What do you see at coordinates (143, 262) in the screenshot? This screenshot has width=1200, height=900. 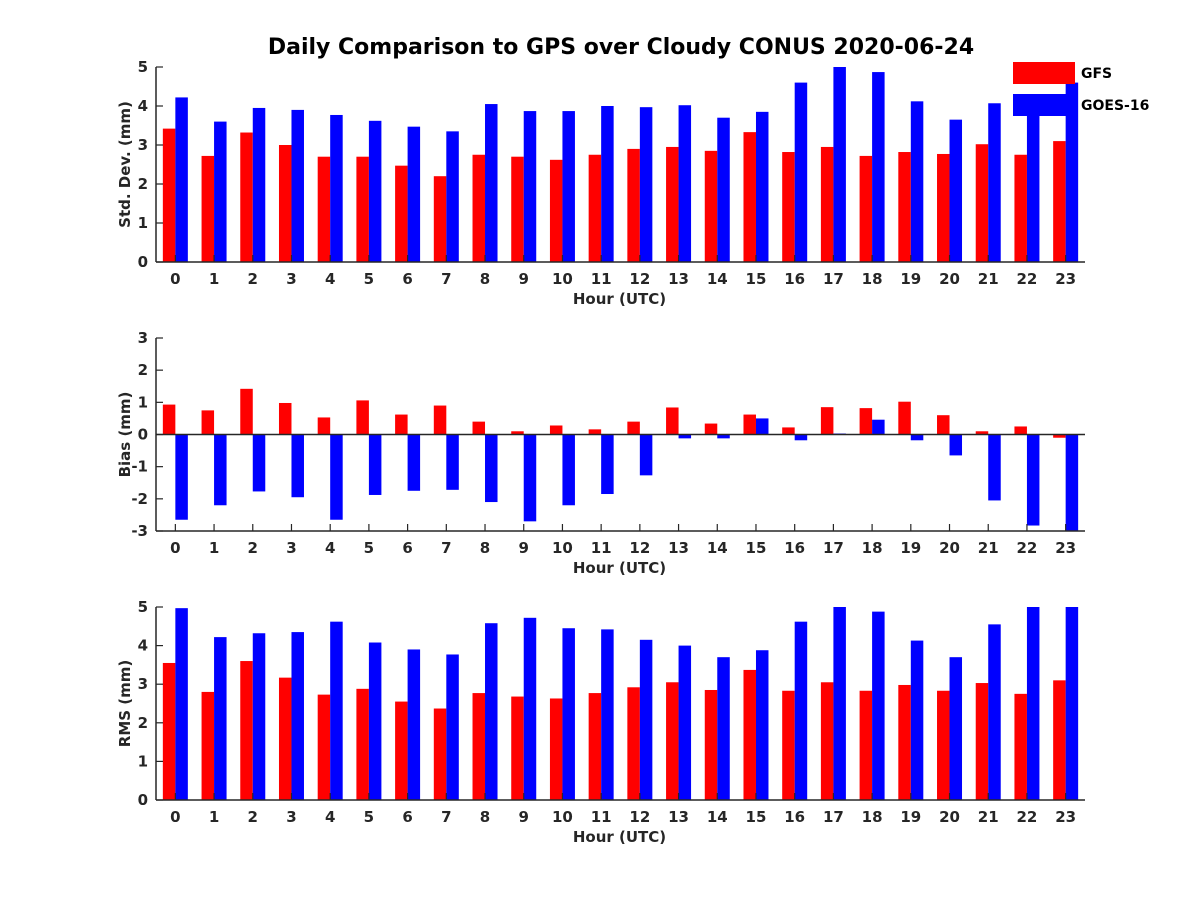 I see `y-tick-label: 0` at bounding box center [143, 262].